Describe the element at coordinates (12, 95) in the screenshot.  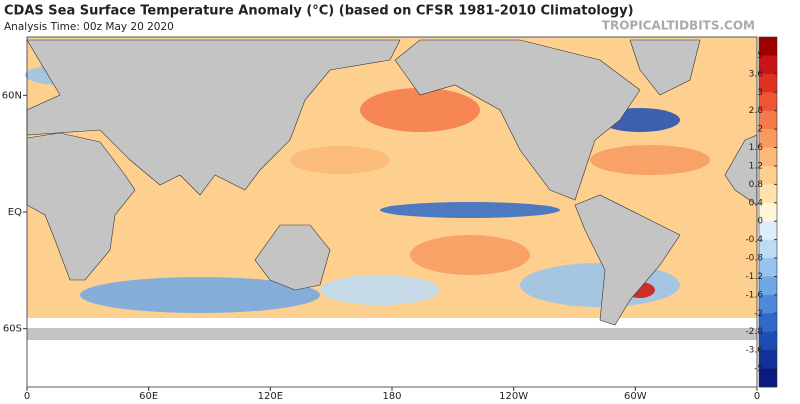
I see `y-tick-label: 60N` at that location.